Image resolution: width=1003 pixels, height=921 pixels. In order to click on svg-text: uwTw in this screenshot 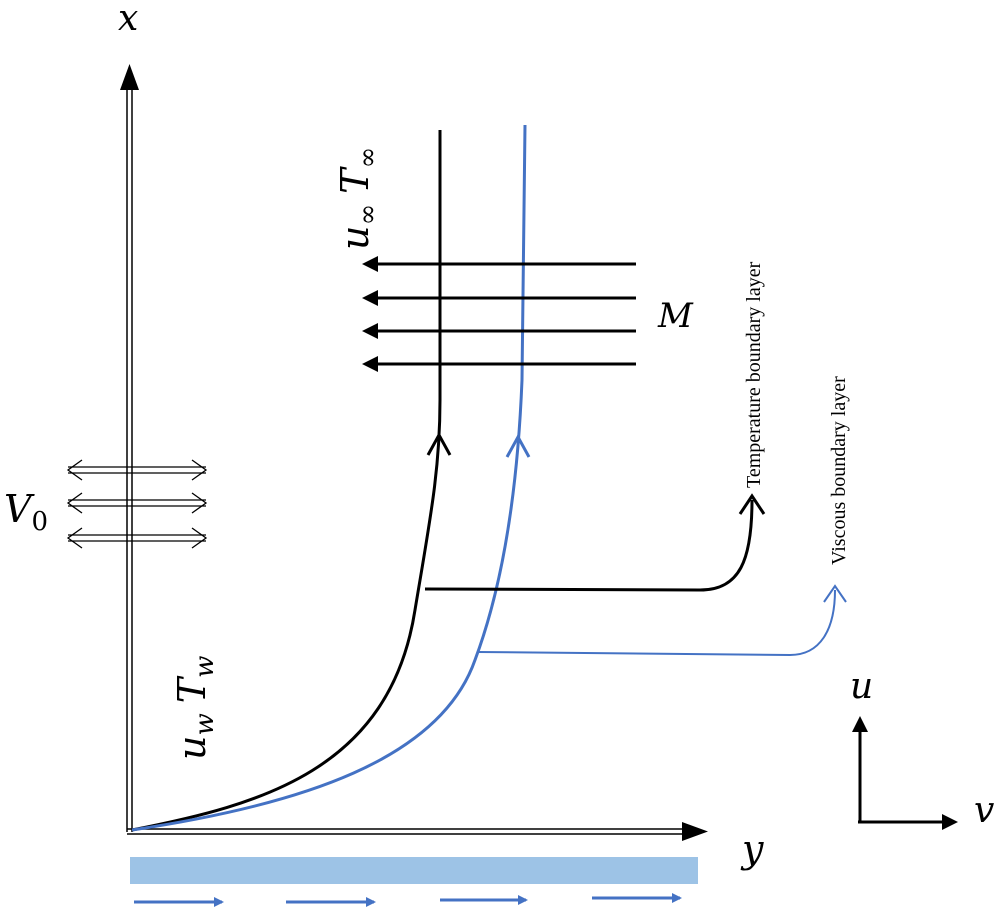, I will do `click(195, 708)`.